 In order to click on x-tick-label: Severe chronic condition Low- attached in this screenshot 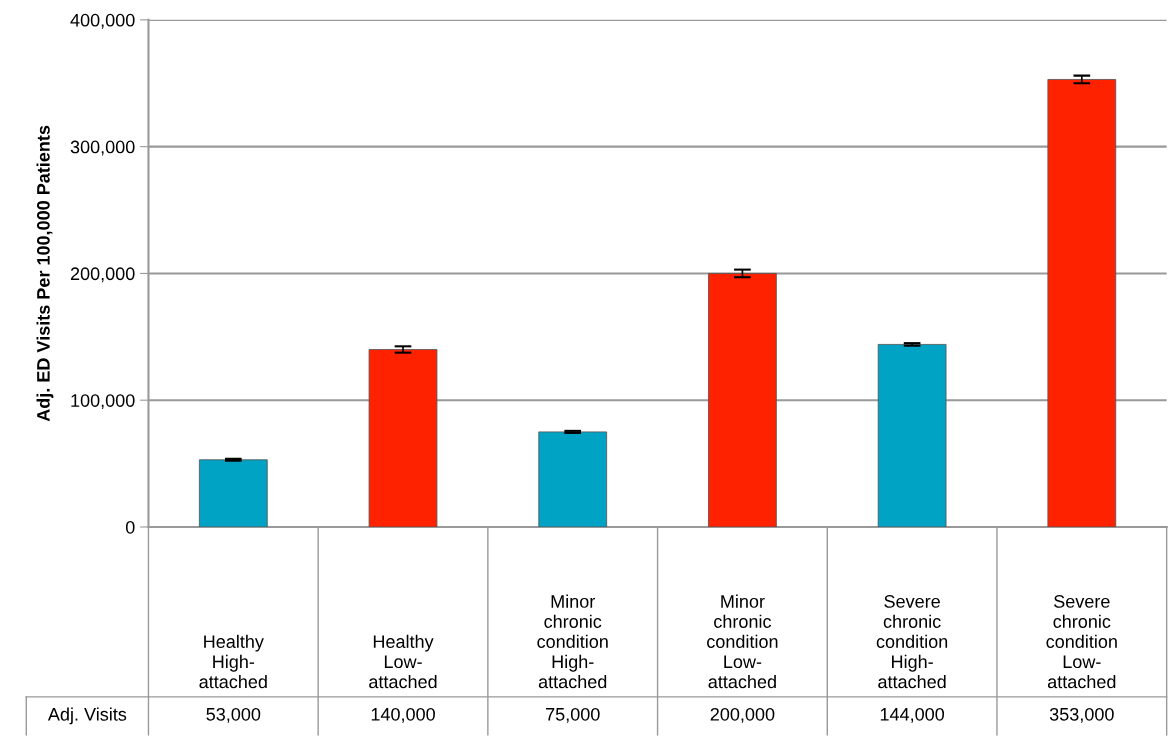, I will do `click(1081, 642)`.